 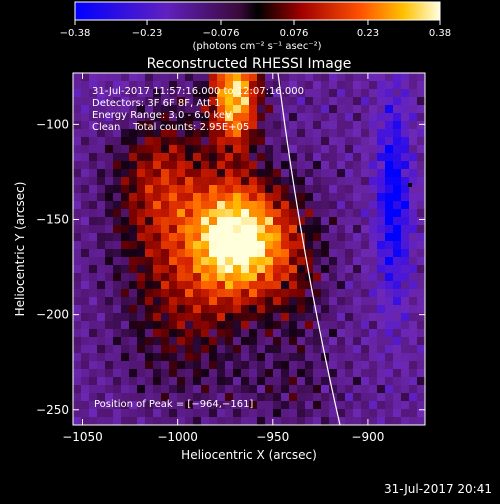 I want to click on colorbar-units: (photons cm⁻² s⁻¹ asec⁻²), so click(x=256, y=46).